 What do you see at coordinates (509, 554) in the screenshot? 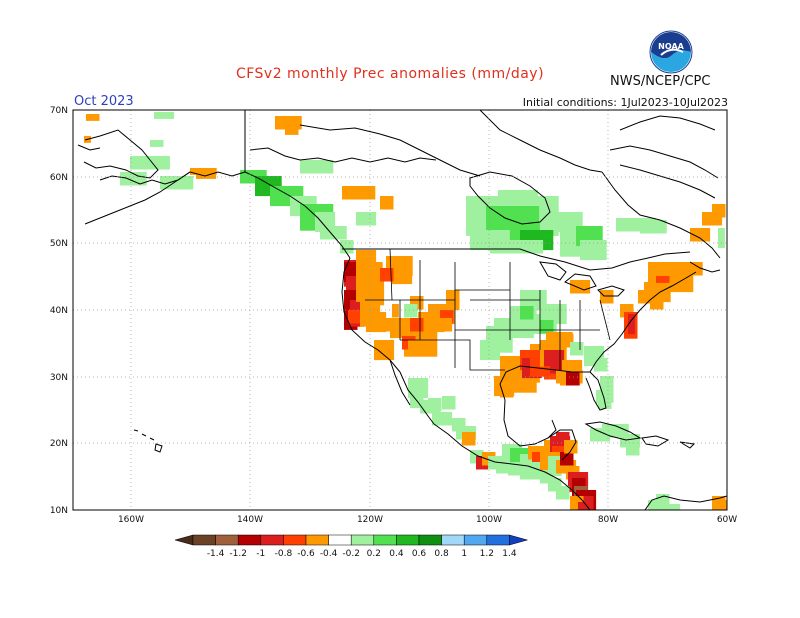
I see `colorbar-tick-label: 1.4` at bounding box center [509, 554].